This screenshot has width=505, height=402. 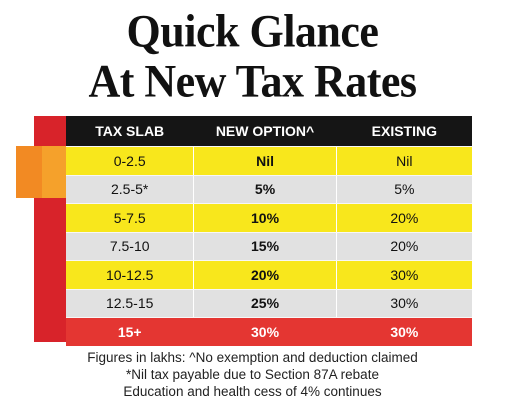 What do you see at coordinates (129, 246) in the screenshot?
I see `slab-cell: 7.5-10` at bounding box center [129, 246].